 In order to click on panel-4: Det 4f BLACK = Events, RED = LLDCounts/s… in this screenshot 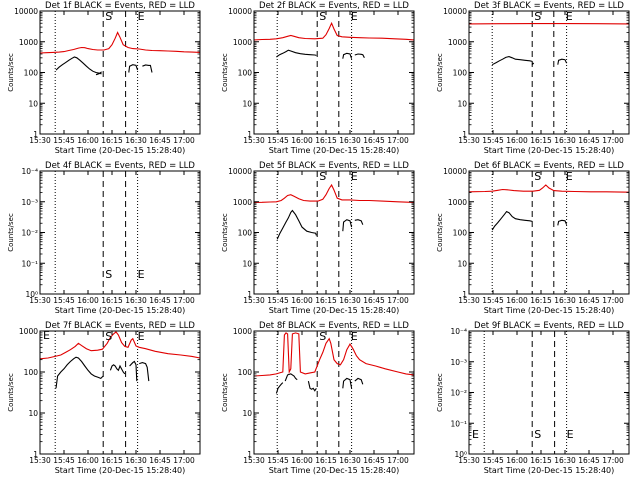, I will do `click(103, 238)`.